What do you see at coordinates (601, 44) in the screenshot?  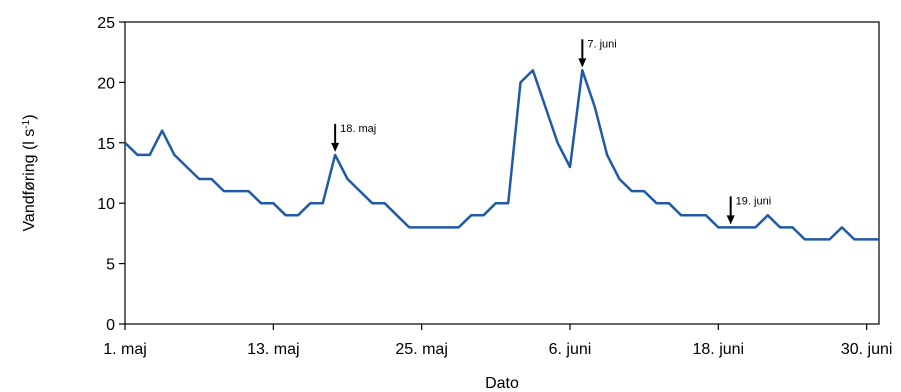 I see `annotation-label: 7. juni` at bounding box center [601, 44].